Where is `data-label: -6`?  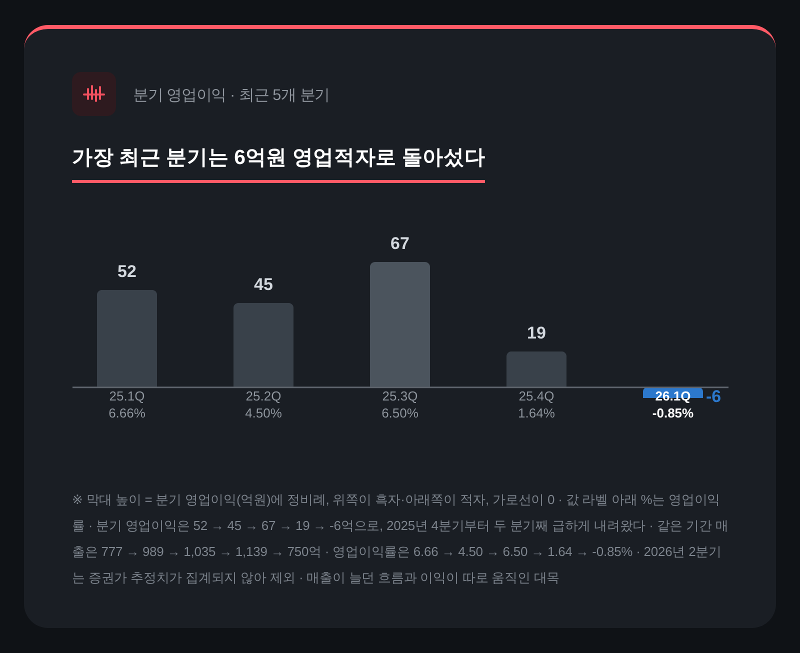
data-label: -6 is located at coordinates (714, 396).